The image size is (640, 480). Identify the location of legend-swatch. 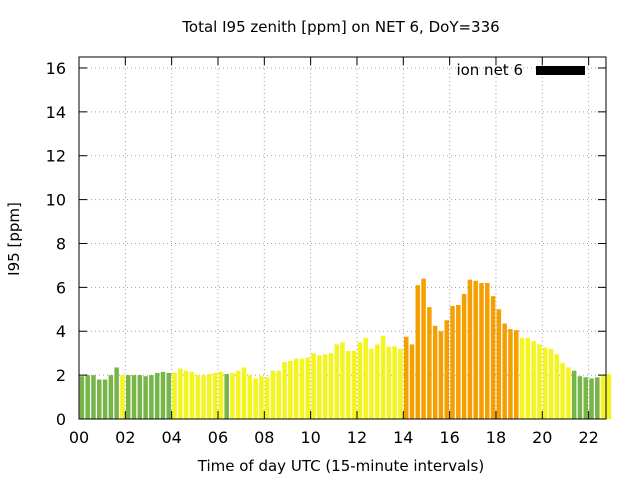
(560, 70).